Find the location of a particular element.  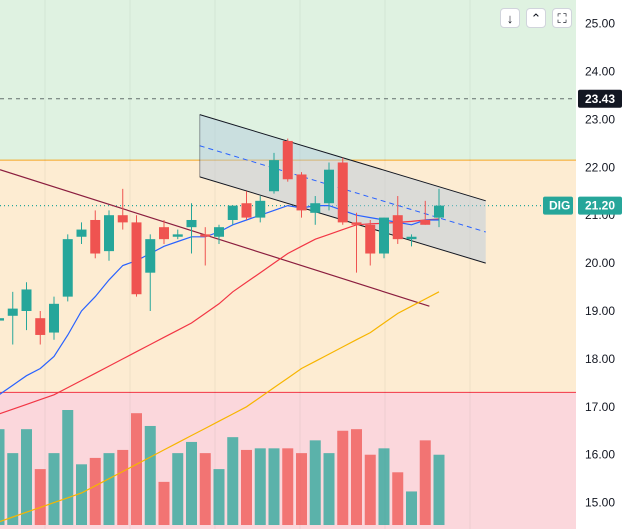

arrow-down-icon: ↓ is located at coordinates (510, 18).